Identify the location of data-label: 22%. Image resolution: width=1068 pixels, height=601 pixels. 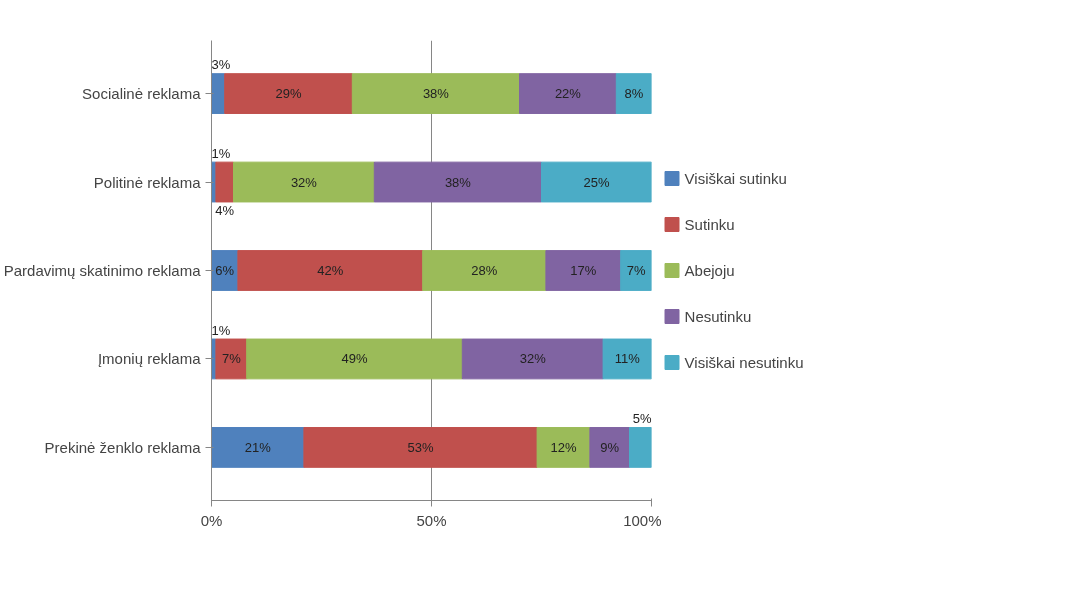
(568, 94).